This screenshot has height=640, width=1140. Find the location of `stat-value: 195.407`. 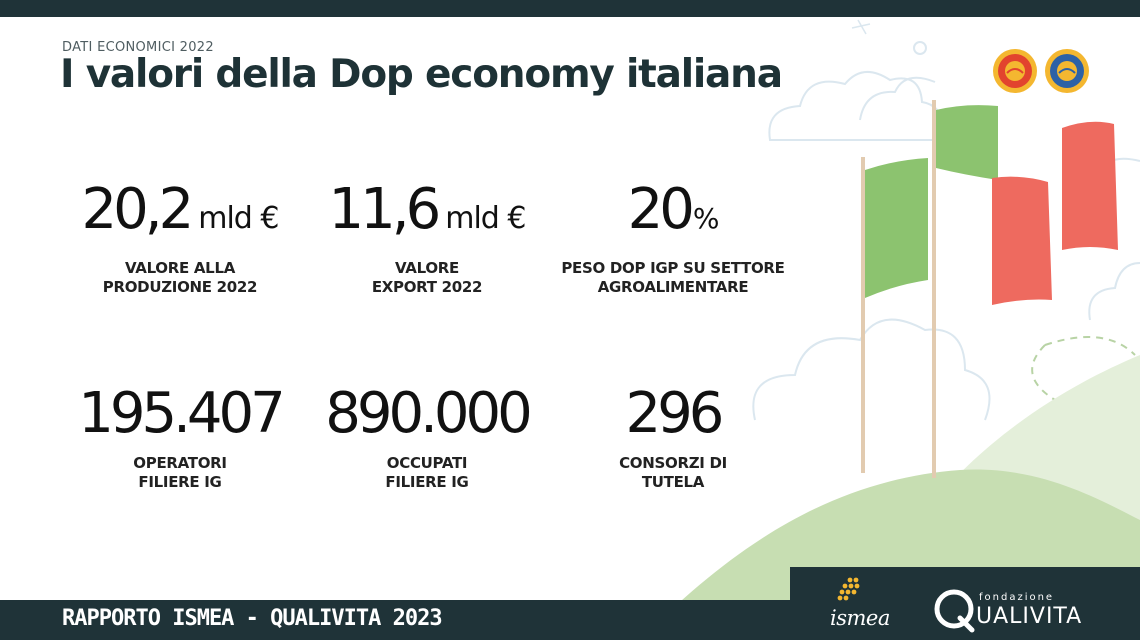

stat-value: 195.407 is located at coordinates (182, 413).